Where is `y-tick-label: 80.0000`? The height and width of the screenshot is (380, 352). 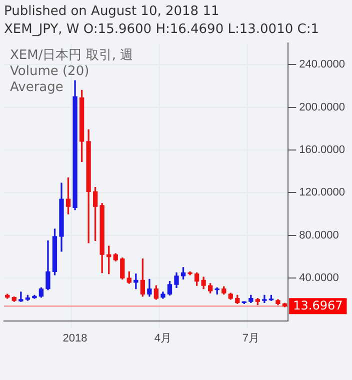
y-tick-label: 80.0000 is located at coordinates (319, 235).